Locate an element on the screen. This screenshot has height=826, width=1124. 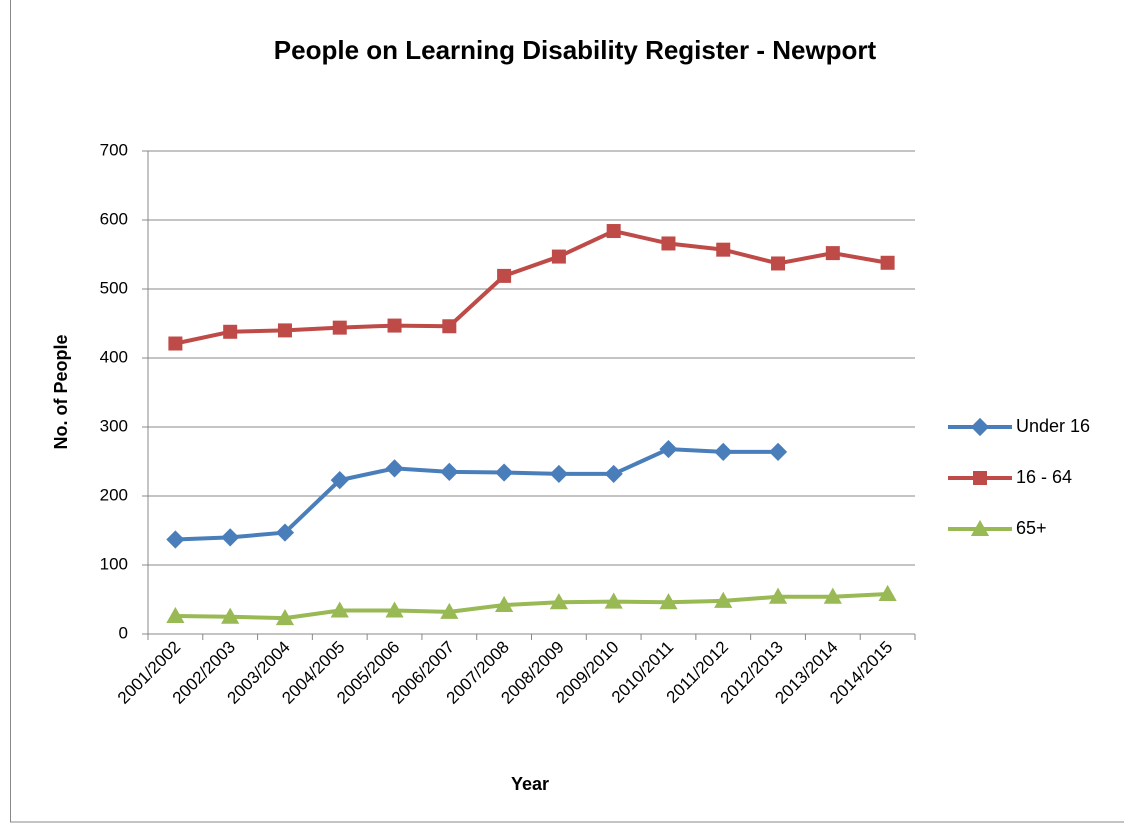
y-tick-label: 100 is located at coordinates (114, 563).